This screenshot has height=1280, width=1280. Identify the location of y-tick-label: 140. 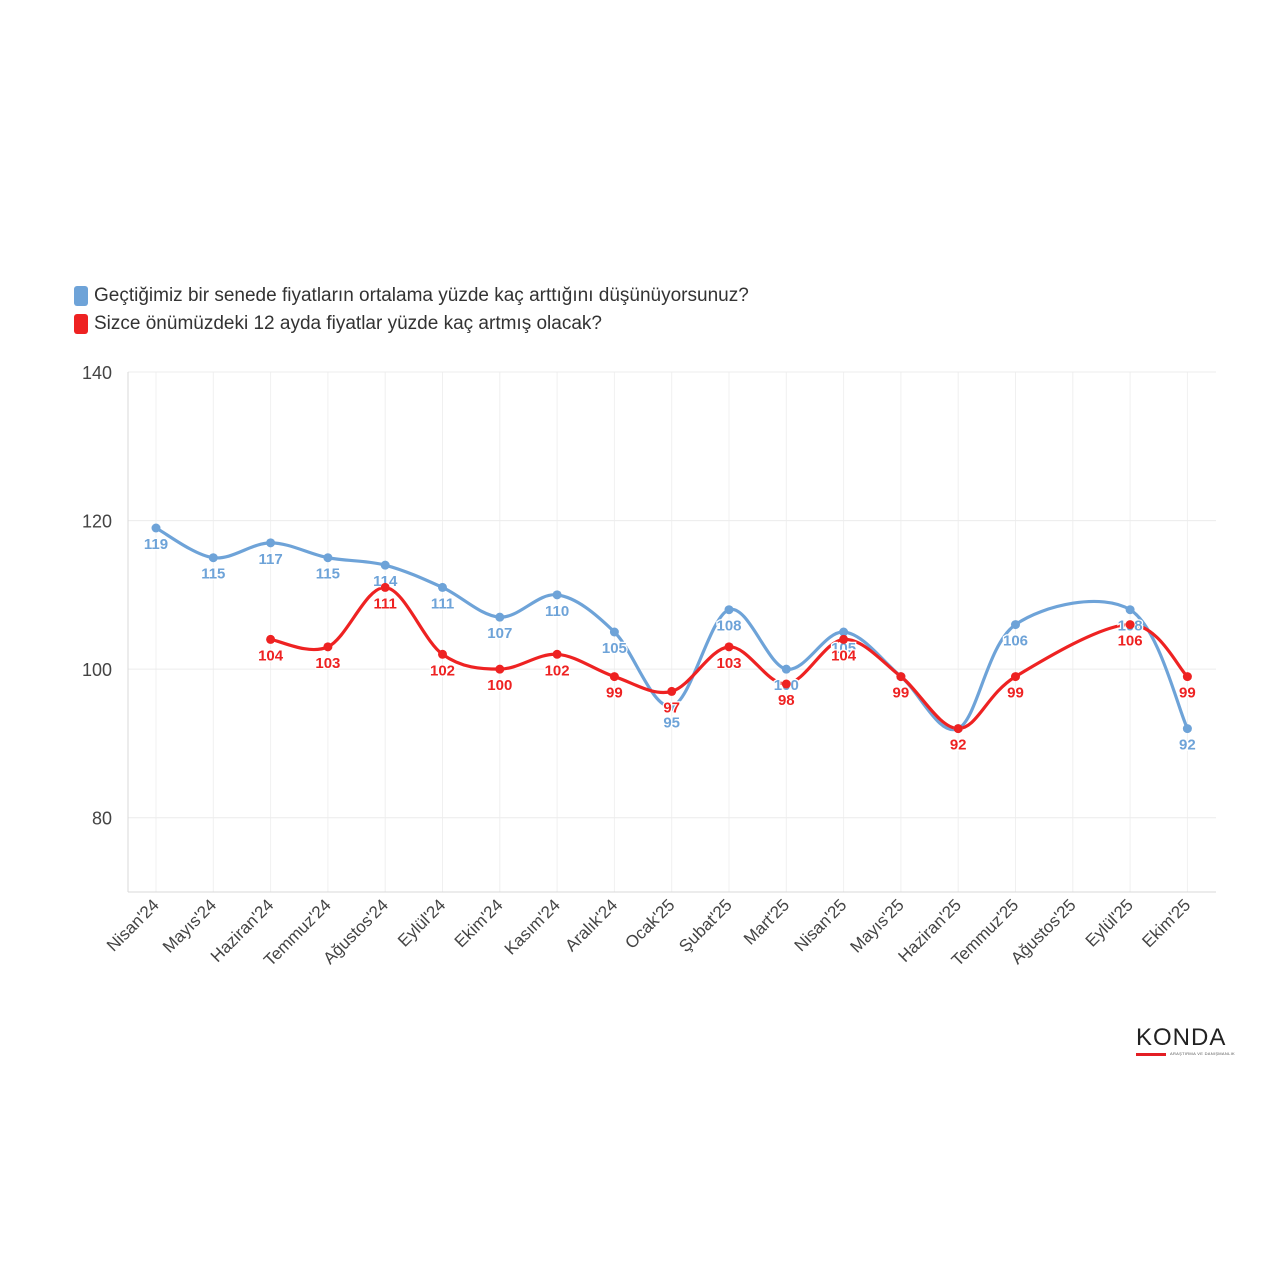
(97, 373).